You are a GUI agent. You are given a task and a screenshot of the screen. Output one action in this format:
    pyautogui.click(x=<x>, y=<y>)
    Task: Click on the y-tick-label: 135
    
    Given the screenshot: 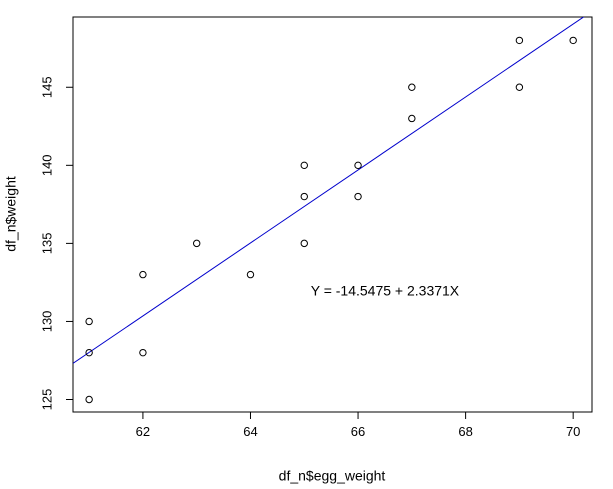 What is the action you would take?
    pyautogui.click(x=46, y=244)
    